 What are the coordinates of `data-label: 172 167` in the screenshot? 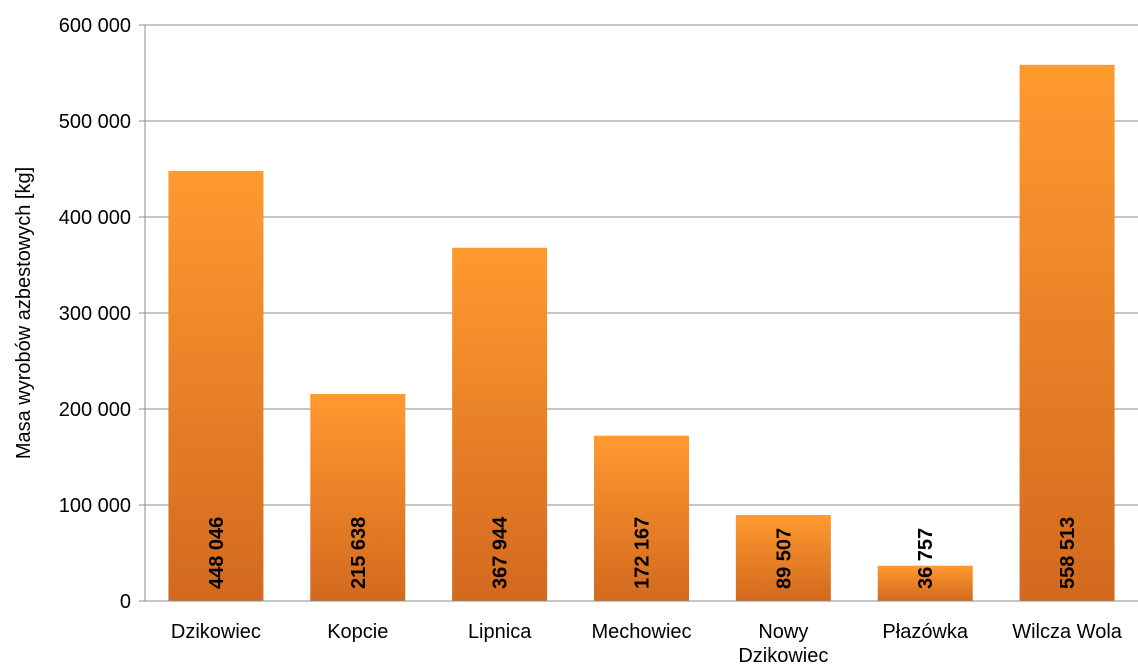 It's located at (643, 553).